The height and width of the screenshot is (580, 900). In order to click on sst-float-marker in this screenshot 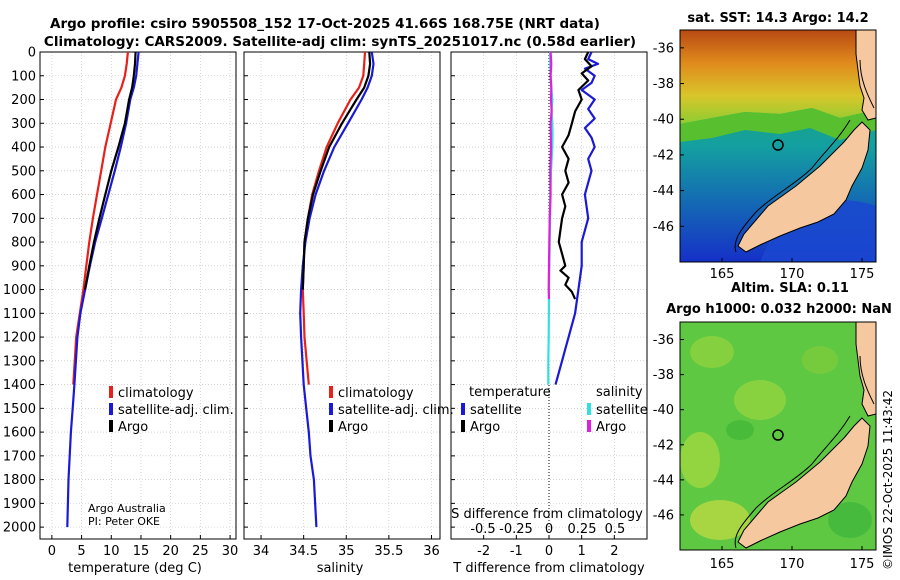, I will do `click(778, 145)`.